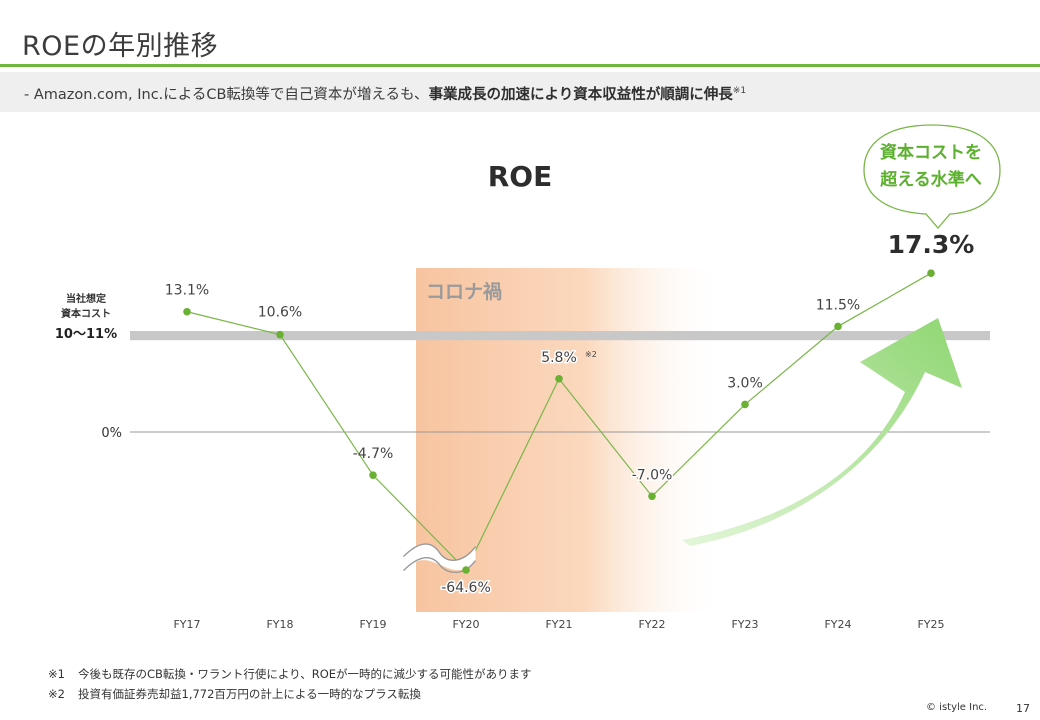 This screenshot has height=720, width=1040. Describe the element at coordinates (373, 475) in the screenshot. I see `roe-point-fy19` at that location.